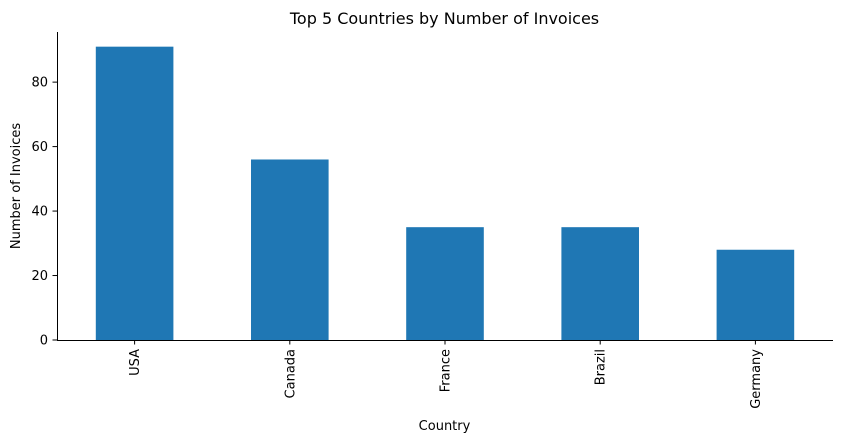  Describe the element at coordinates (755, 294) in the screenshot. I see `bar-germany` at that location.